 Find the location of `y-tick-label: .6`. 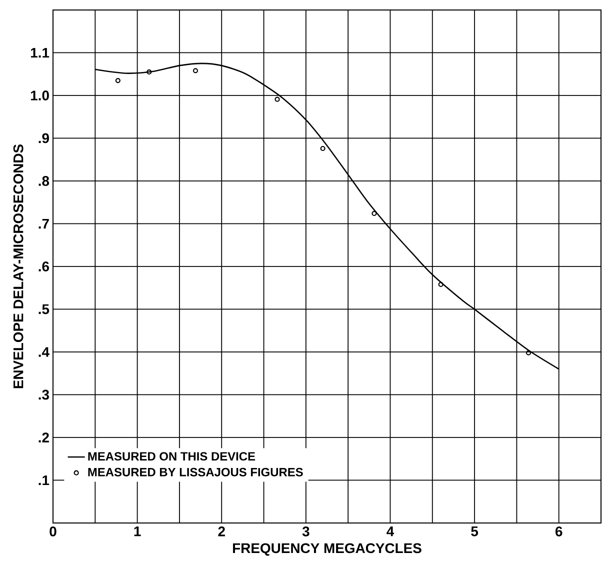

y-tick-label: .6 is located at coordinates (43, 267).